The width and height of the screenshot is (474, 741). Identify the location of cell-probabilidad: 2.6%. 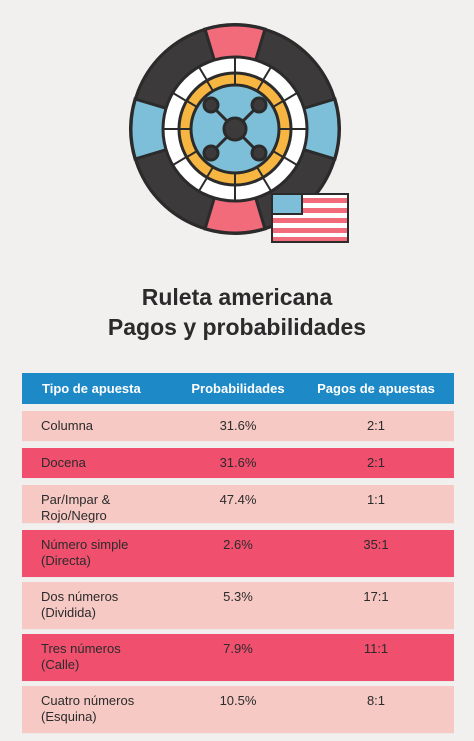
(238, 544).